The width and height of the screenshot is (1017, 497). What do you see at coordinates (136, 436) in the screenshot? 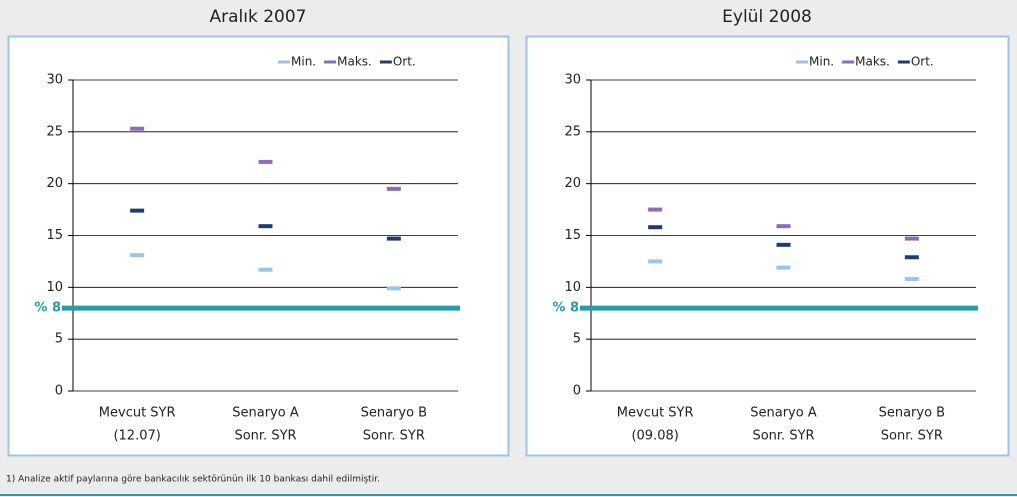
I see `x-tick-label: (12.07)` at bounding box center [136, 436].